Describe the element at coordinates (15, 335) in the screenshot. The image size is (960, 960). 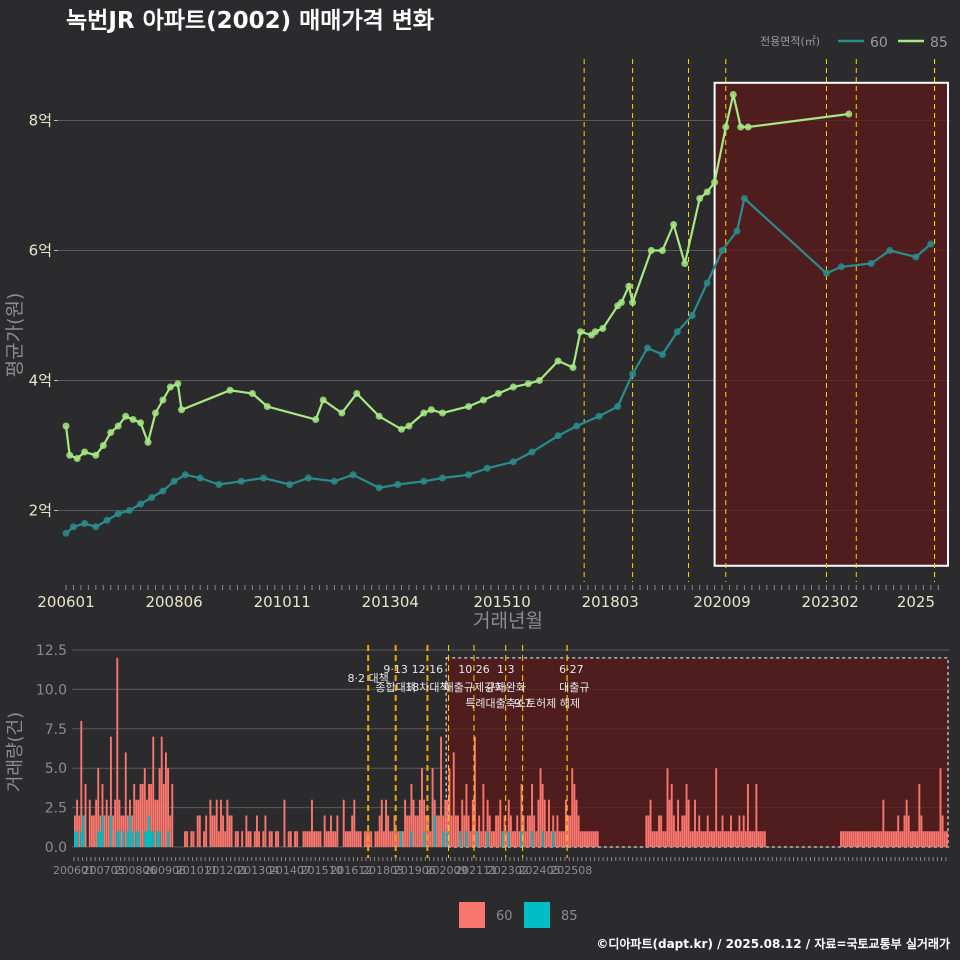
I see `top-y-axis-title: 평균가(원)` at that location.